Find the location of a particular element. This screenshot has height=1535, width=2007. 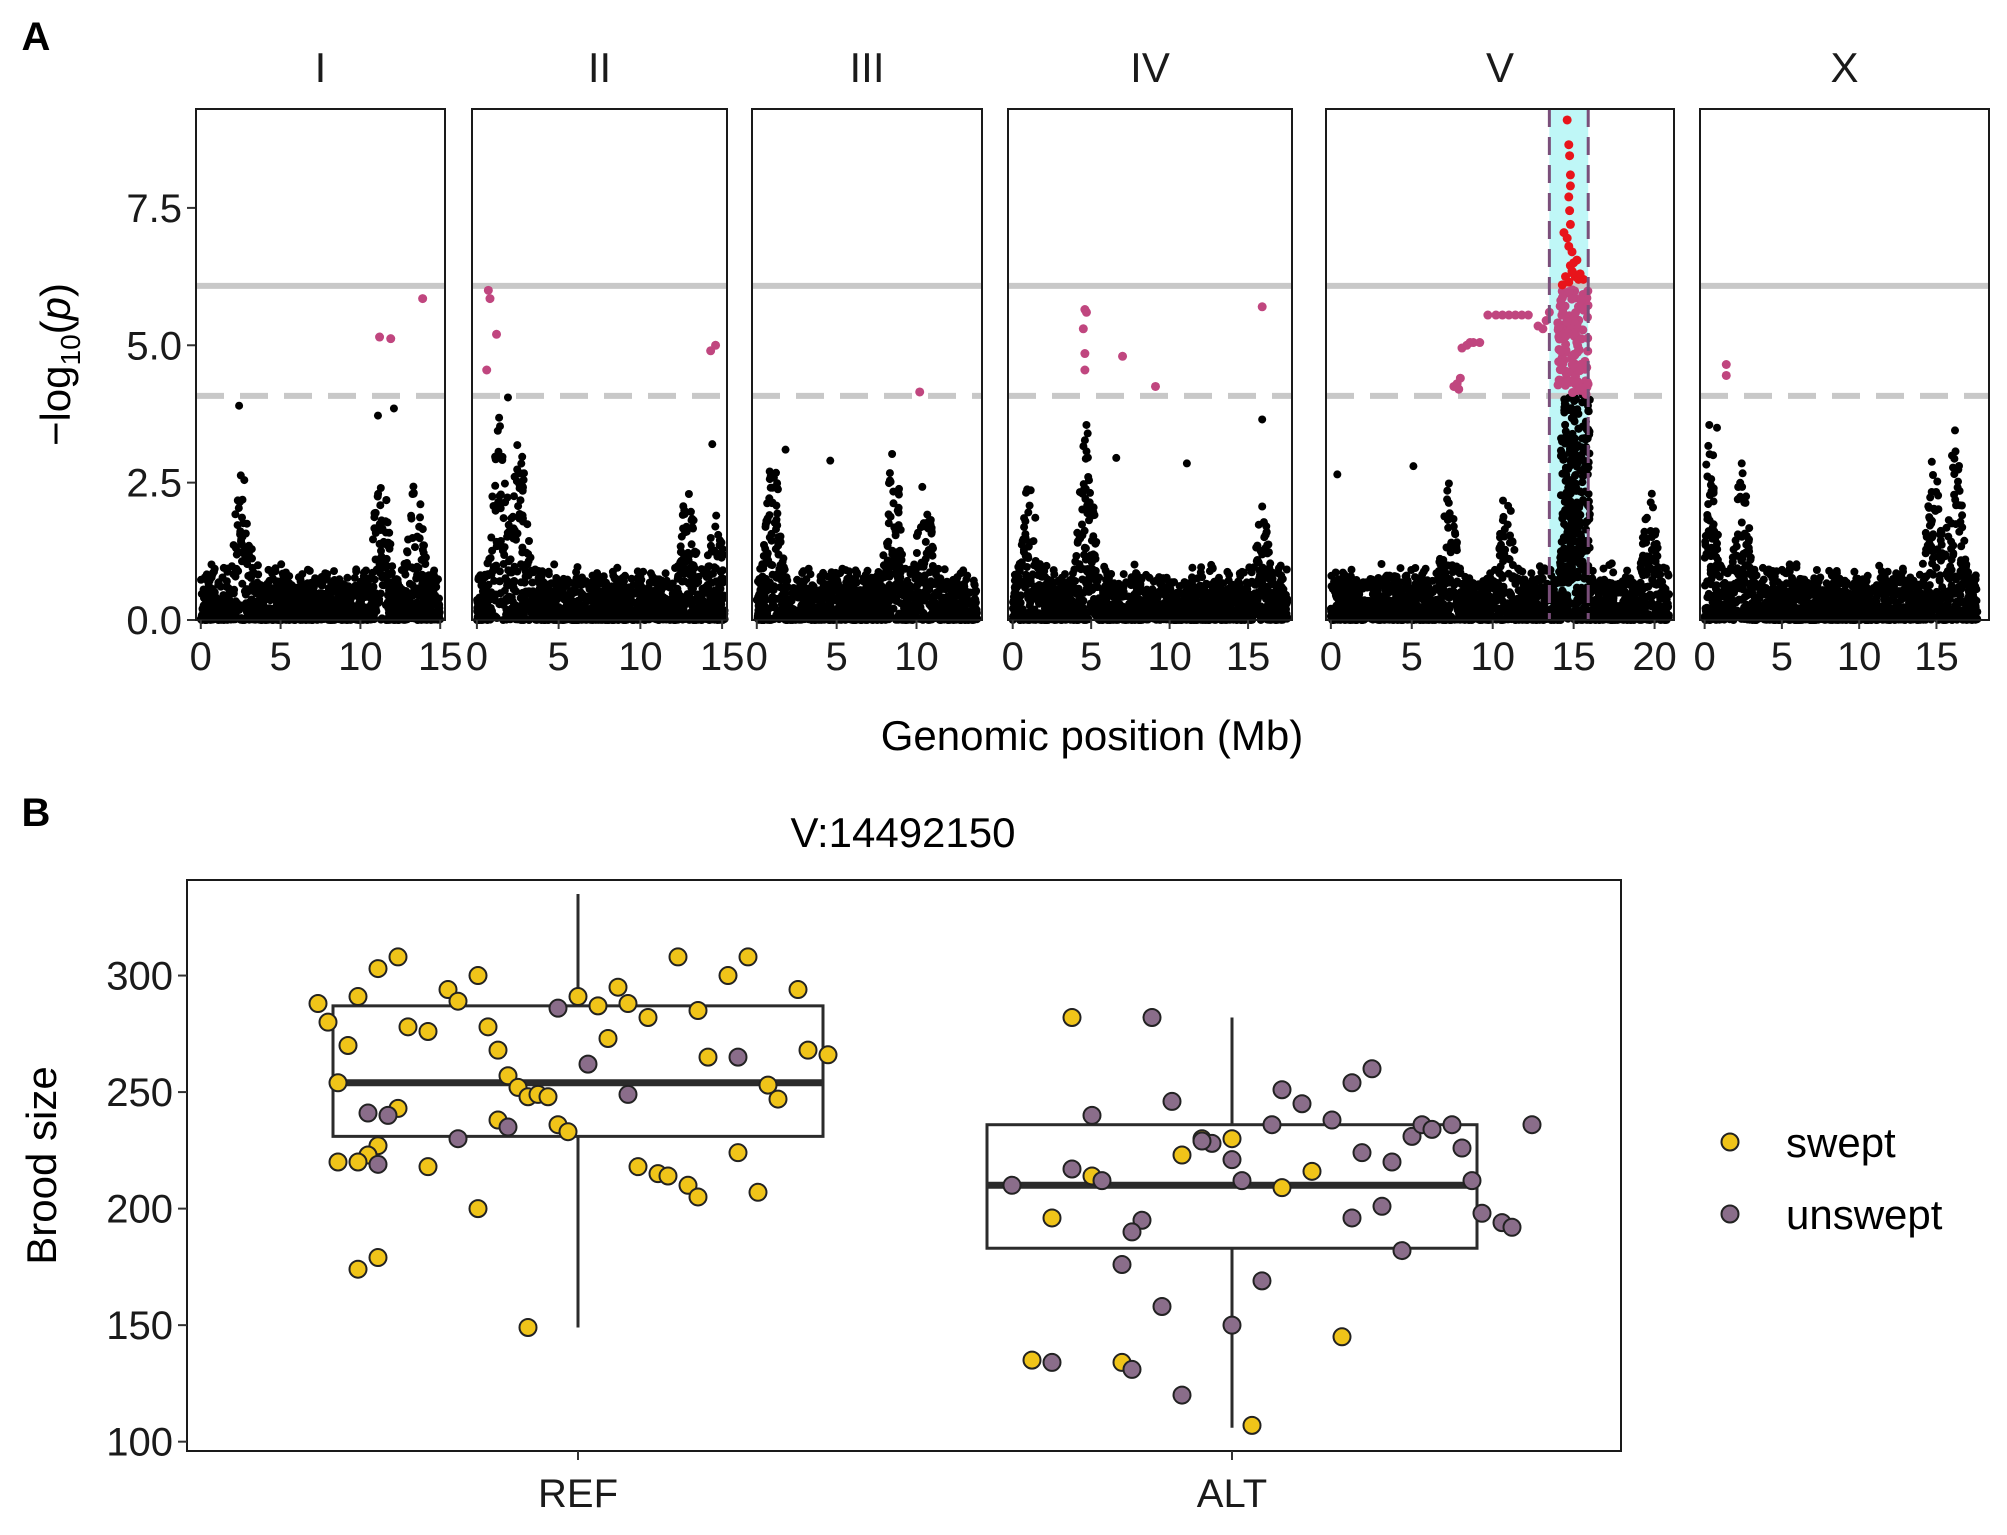

suggestive-point is located at coordinates (391, 339).